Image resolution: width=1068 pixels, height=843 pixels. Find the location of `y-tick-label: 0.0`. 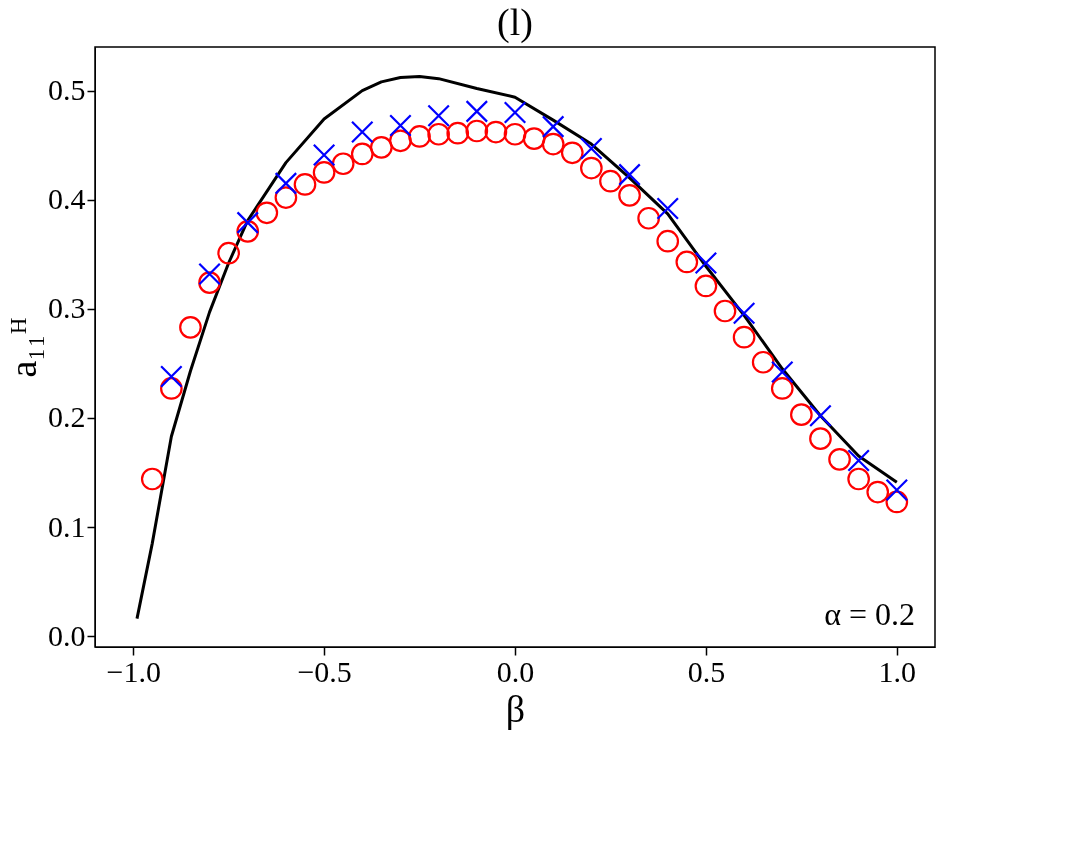

y-tick-label: 0.0 is located at coordinates (67, 635).